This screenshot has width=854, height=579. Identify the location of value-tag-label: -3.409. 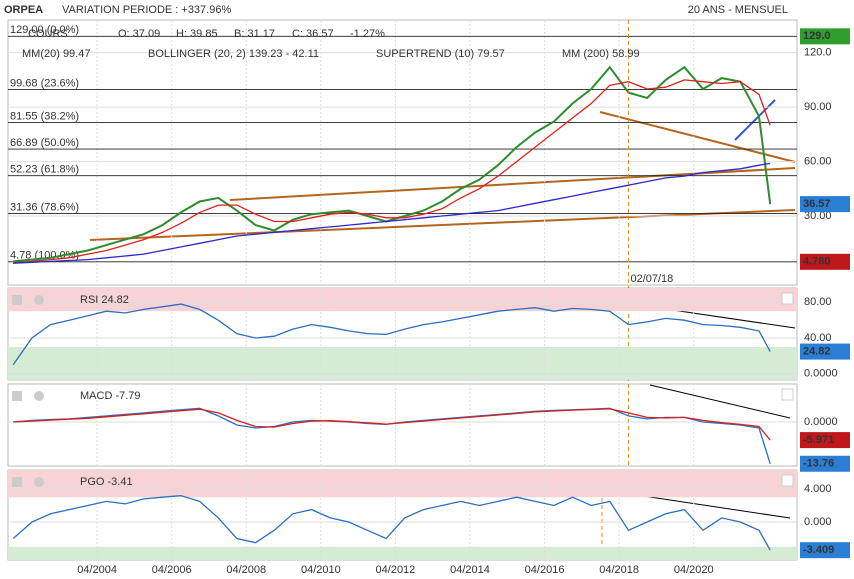
(818, 550).